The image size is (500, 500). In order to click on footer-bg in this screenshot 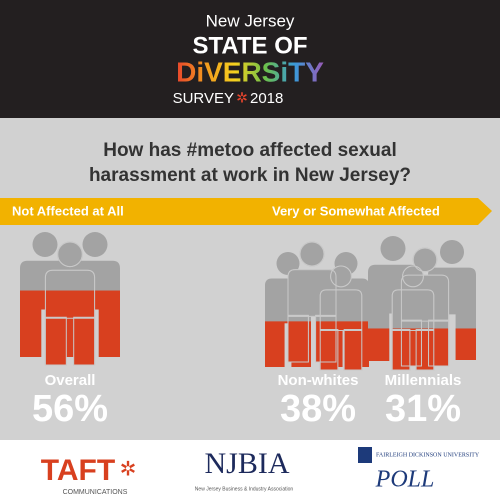, I will do `click(250, 470)`.